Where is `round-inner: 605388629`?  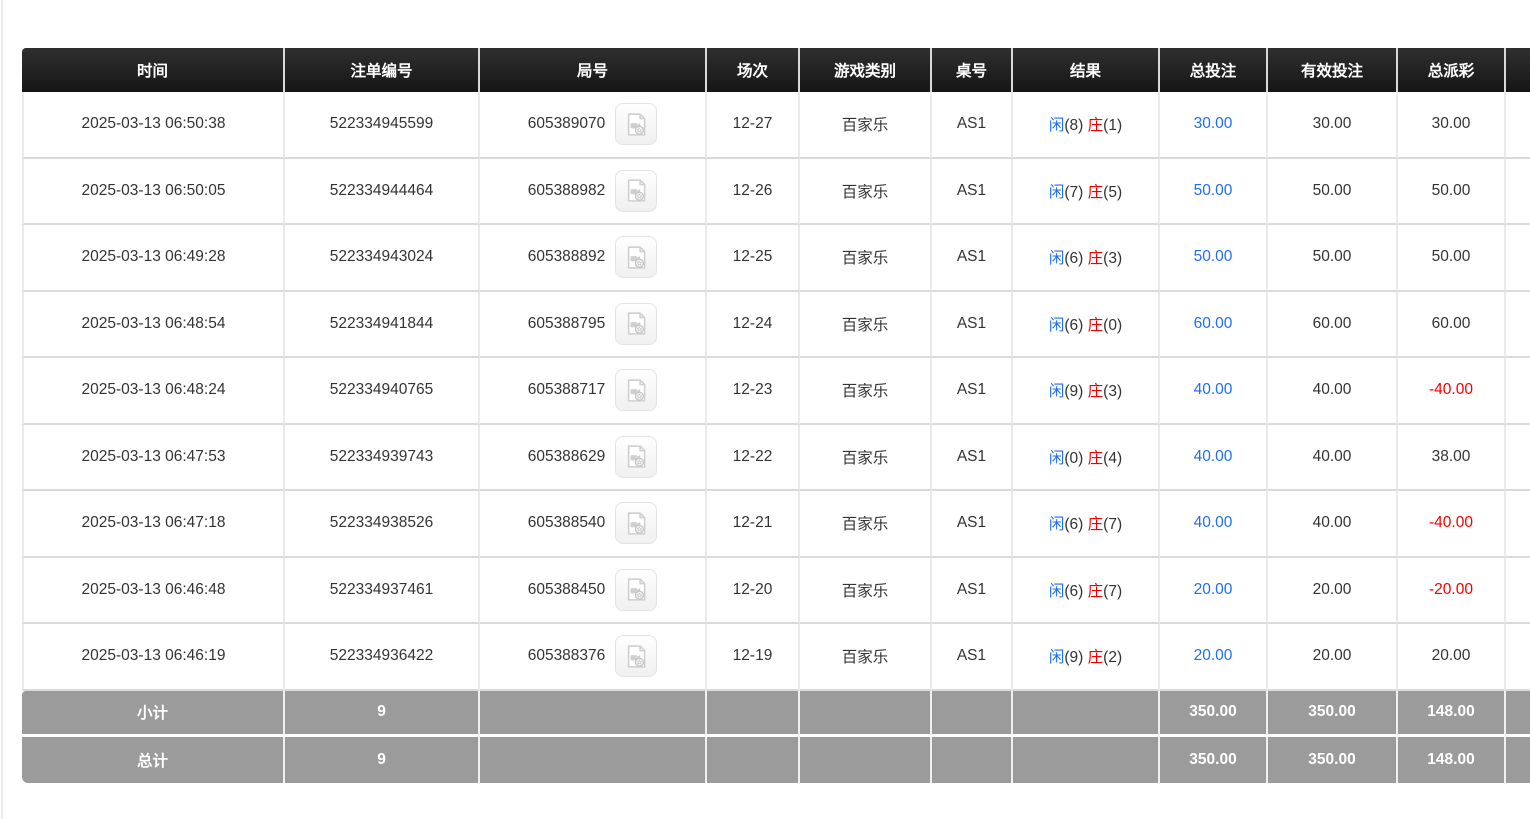 round-inner: 605388629 is located at coordinates (592, 456).